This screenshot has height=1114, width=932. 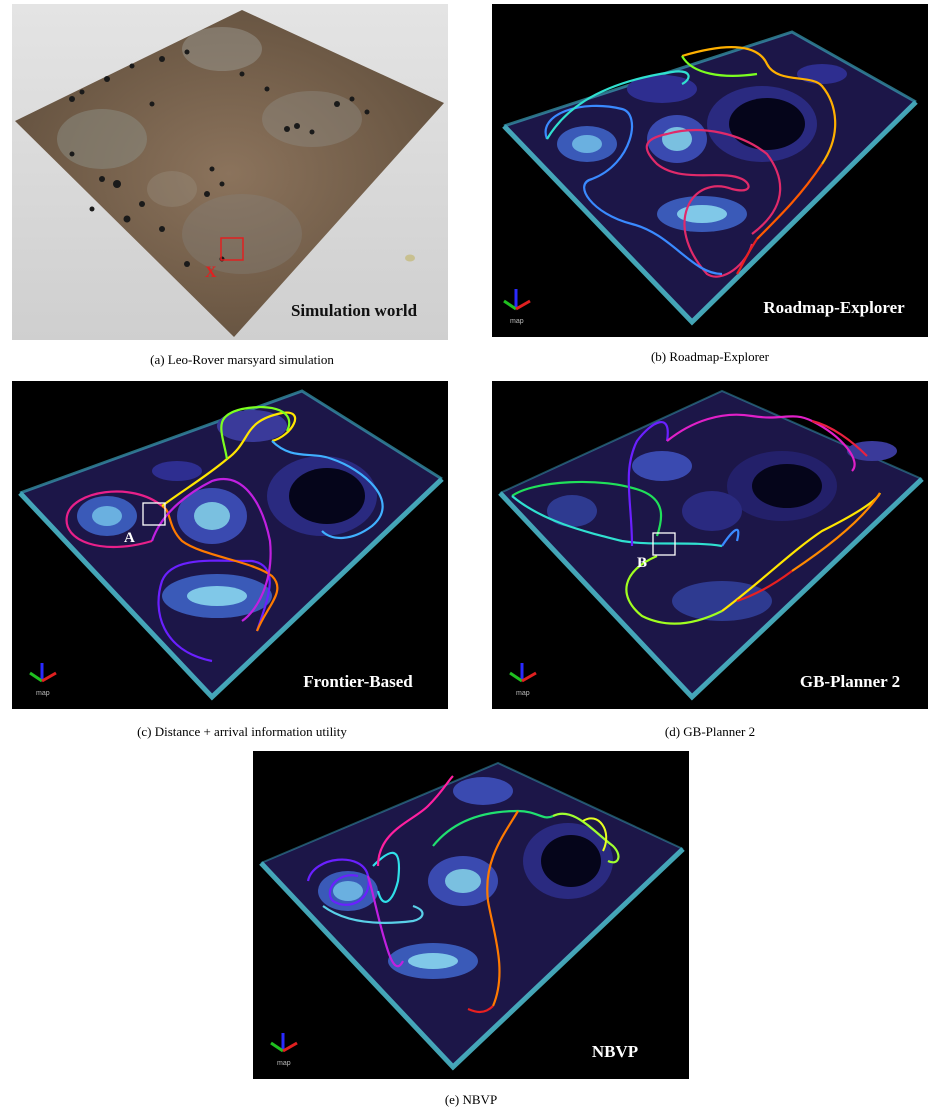 I want to click on panel-b-title: Roadmap-Explorer, so click(x=834, y=307).